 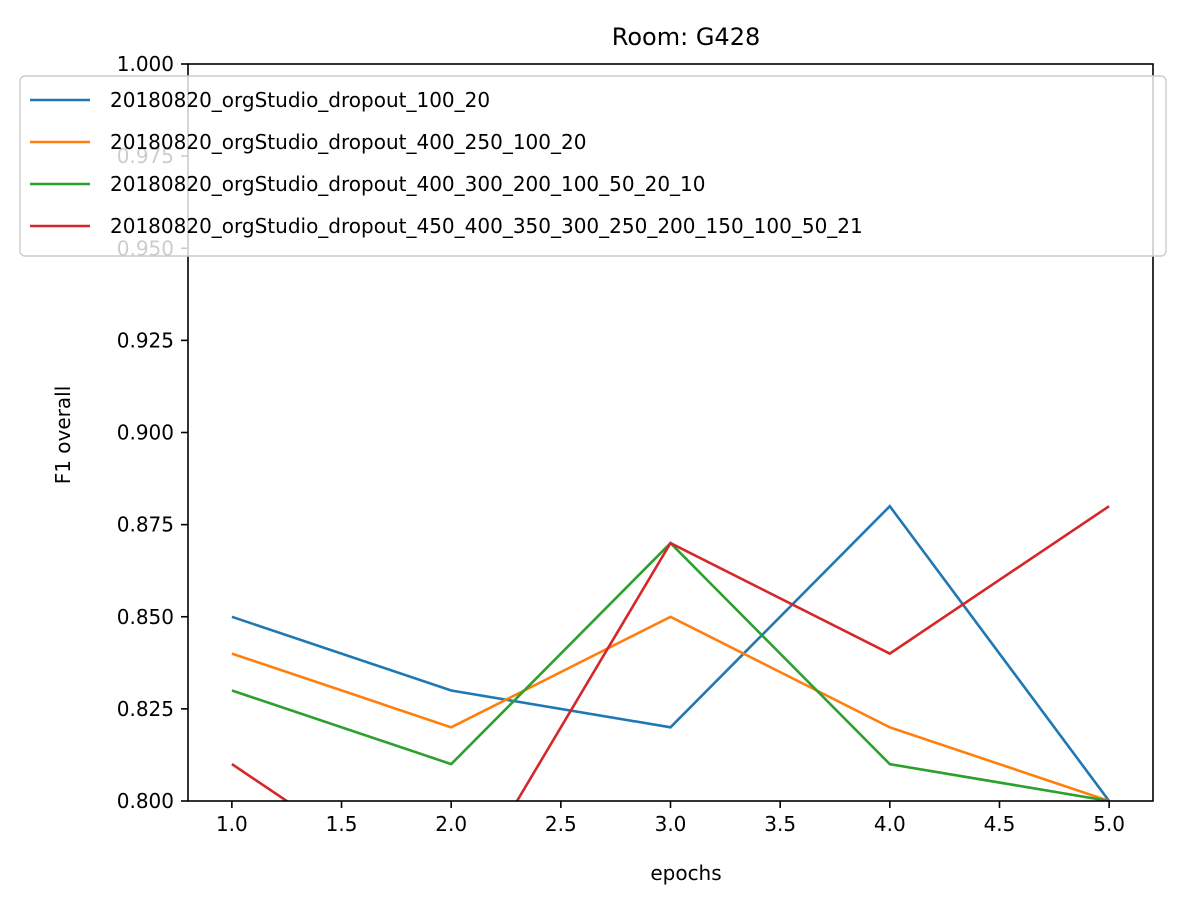 What do you see at coordinates (232, 824) in the screenshot?
I see `x-tick-label: 1.0` at bounding box center [232, 824].